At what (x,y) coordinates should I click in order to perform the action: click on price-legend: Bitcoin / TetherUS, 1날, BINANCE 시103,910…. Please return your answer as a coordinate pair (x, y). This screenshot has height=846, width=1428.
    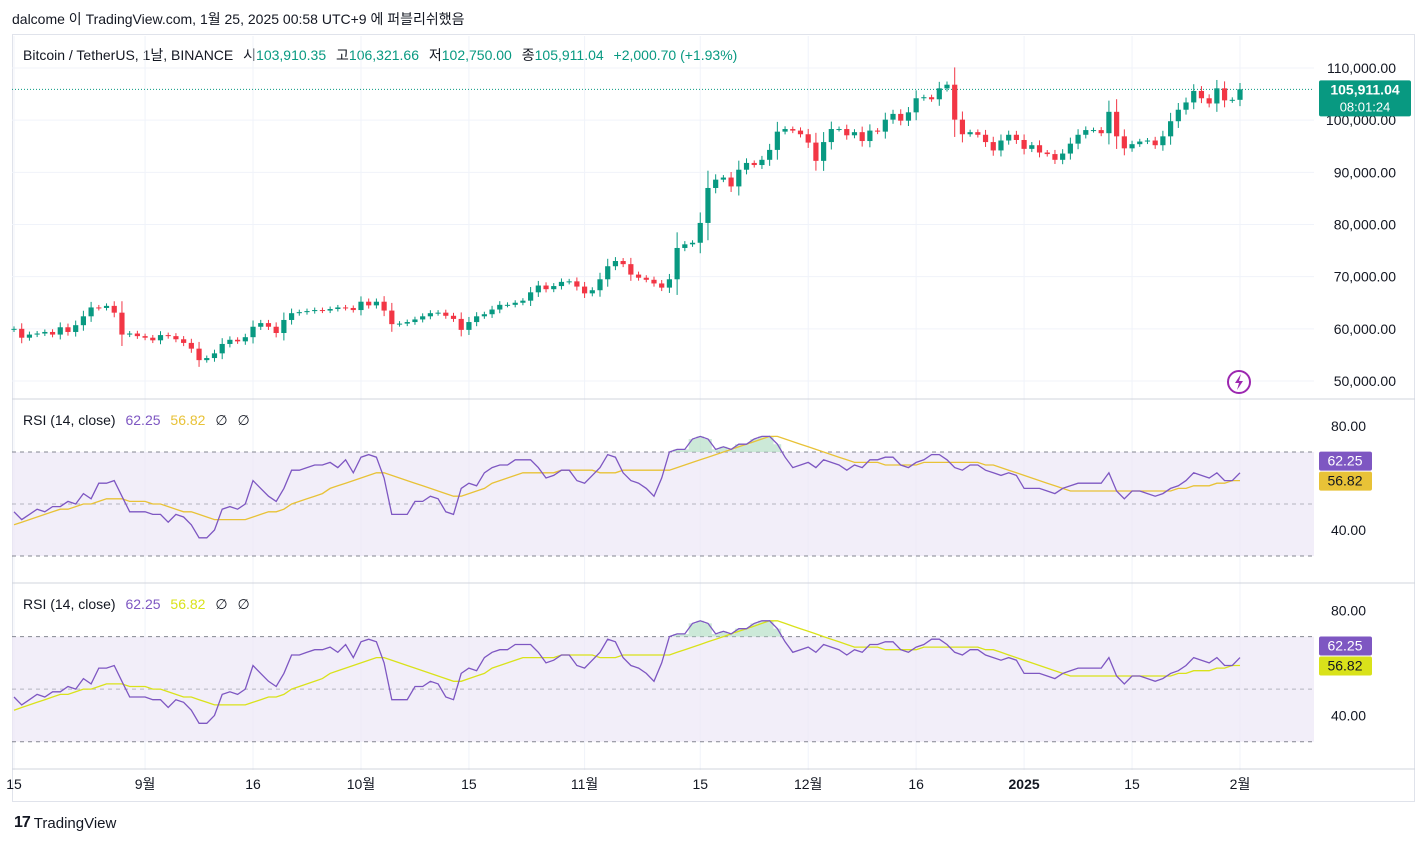
    Looking at the image, I should click on (383, 55).